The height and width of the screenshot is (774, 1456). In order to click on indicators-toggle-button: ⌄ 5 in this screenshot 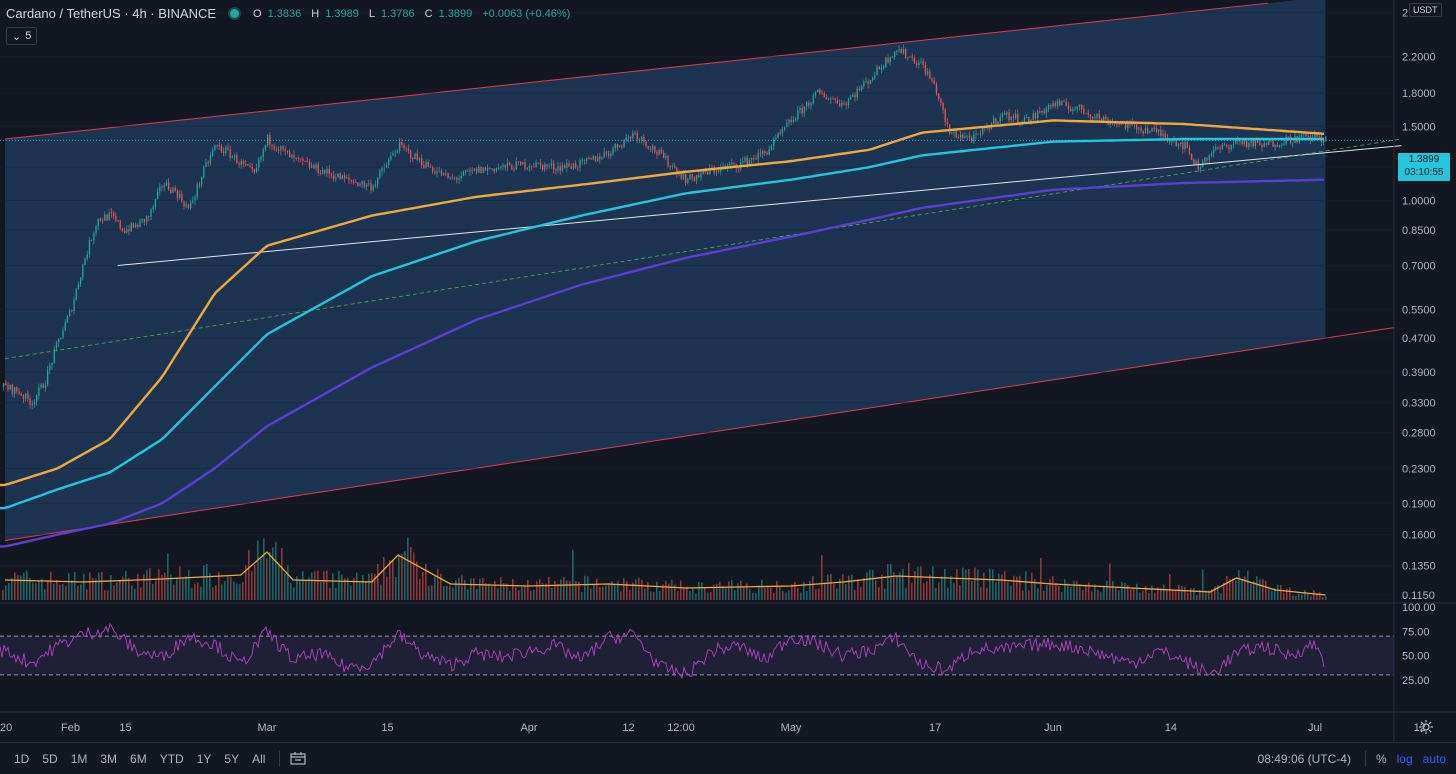, I will do `click(22, 36)`.